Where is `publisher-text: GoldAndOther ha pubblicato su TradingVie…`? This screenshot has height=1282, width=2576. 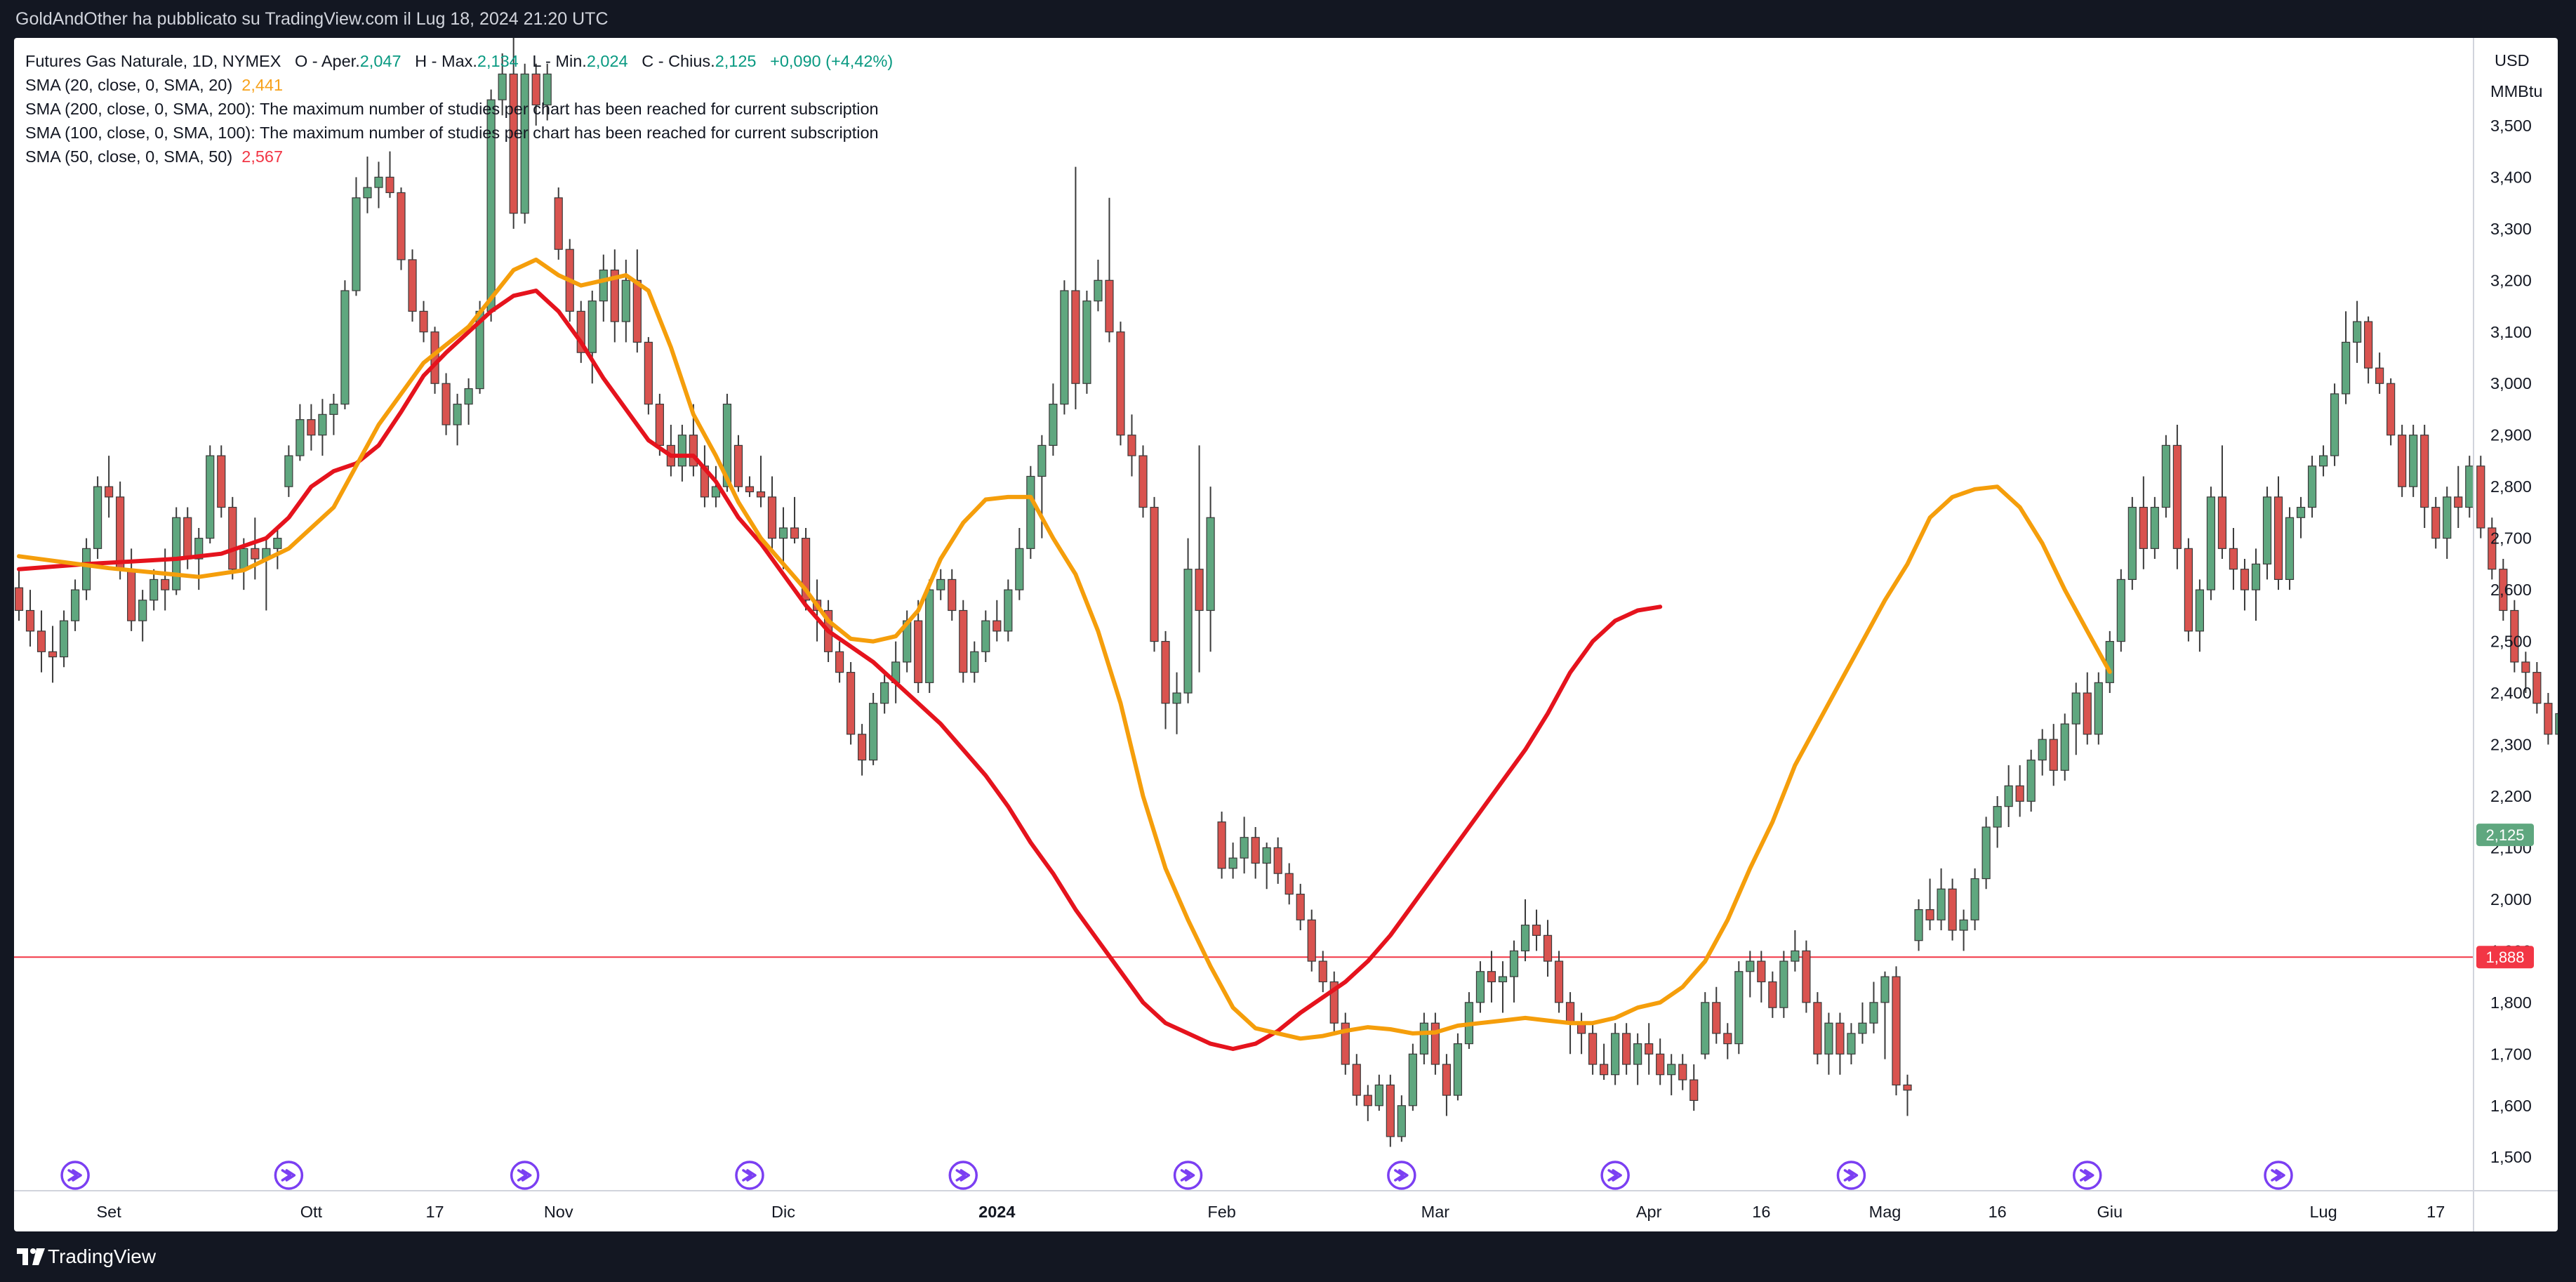 publisher-text: GoldAndOther ha pubblicato su TradingVie… is located at coordinates (312, 19).